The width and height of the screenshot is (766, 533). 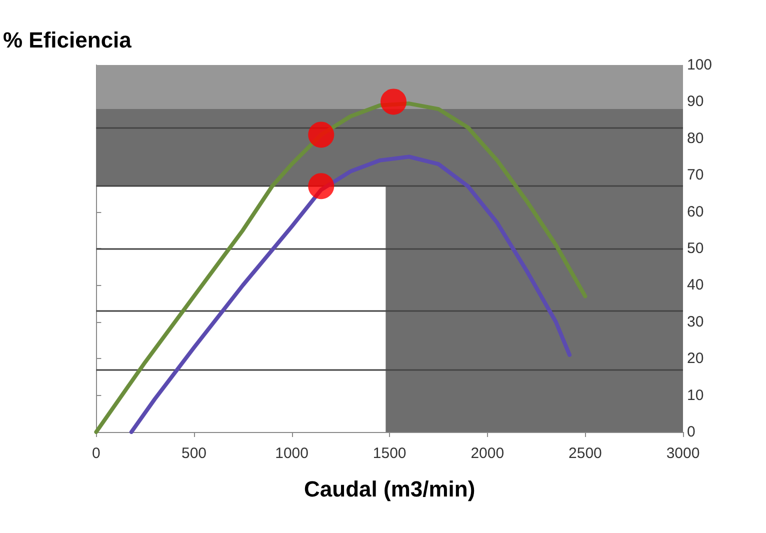 What do you see at coordinates (96, 453) in the screenshot?
I see `x-tick-label: 0` at bounding box center [96, 453].